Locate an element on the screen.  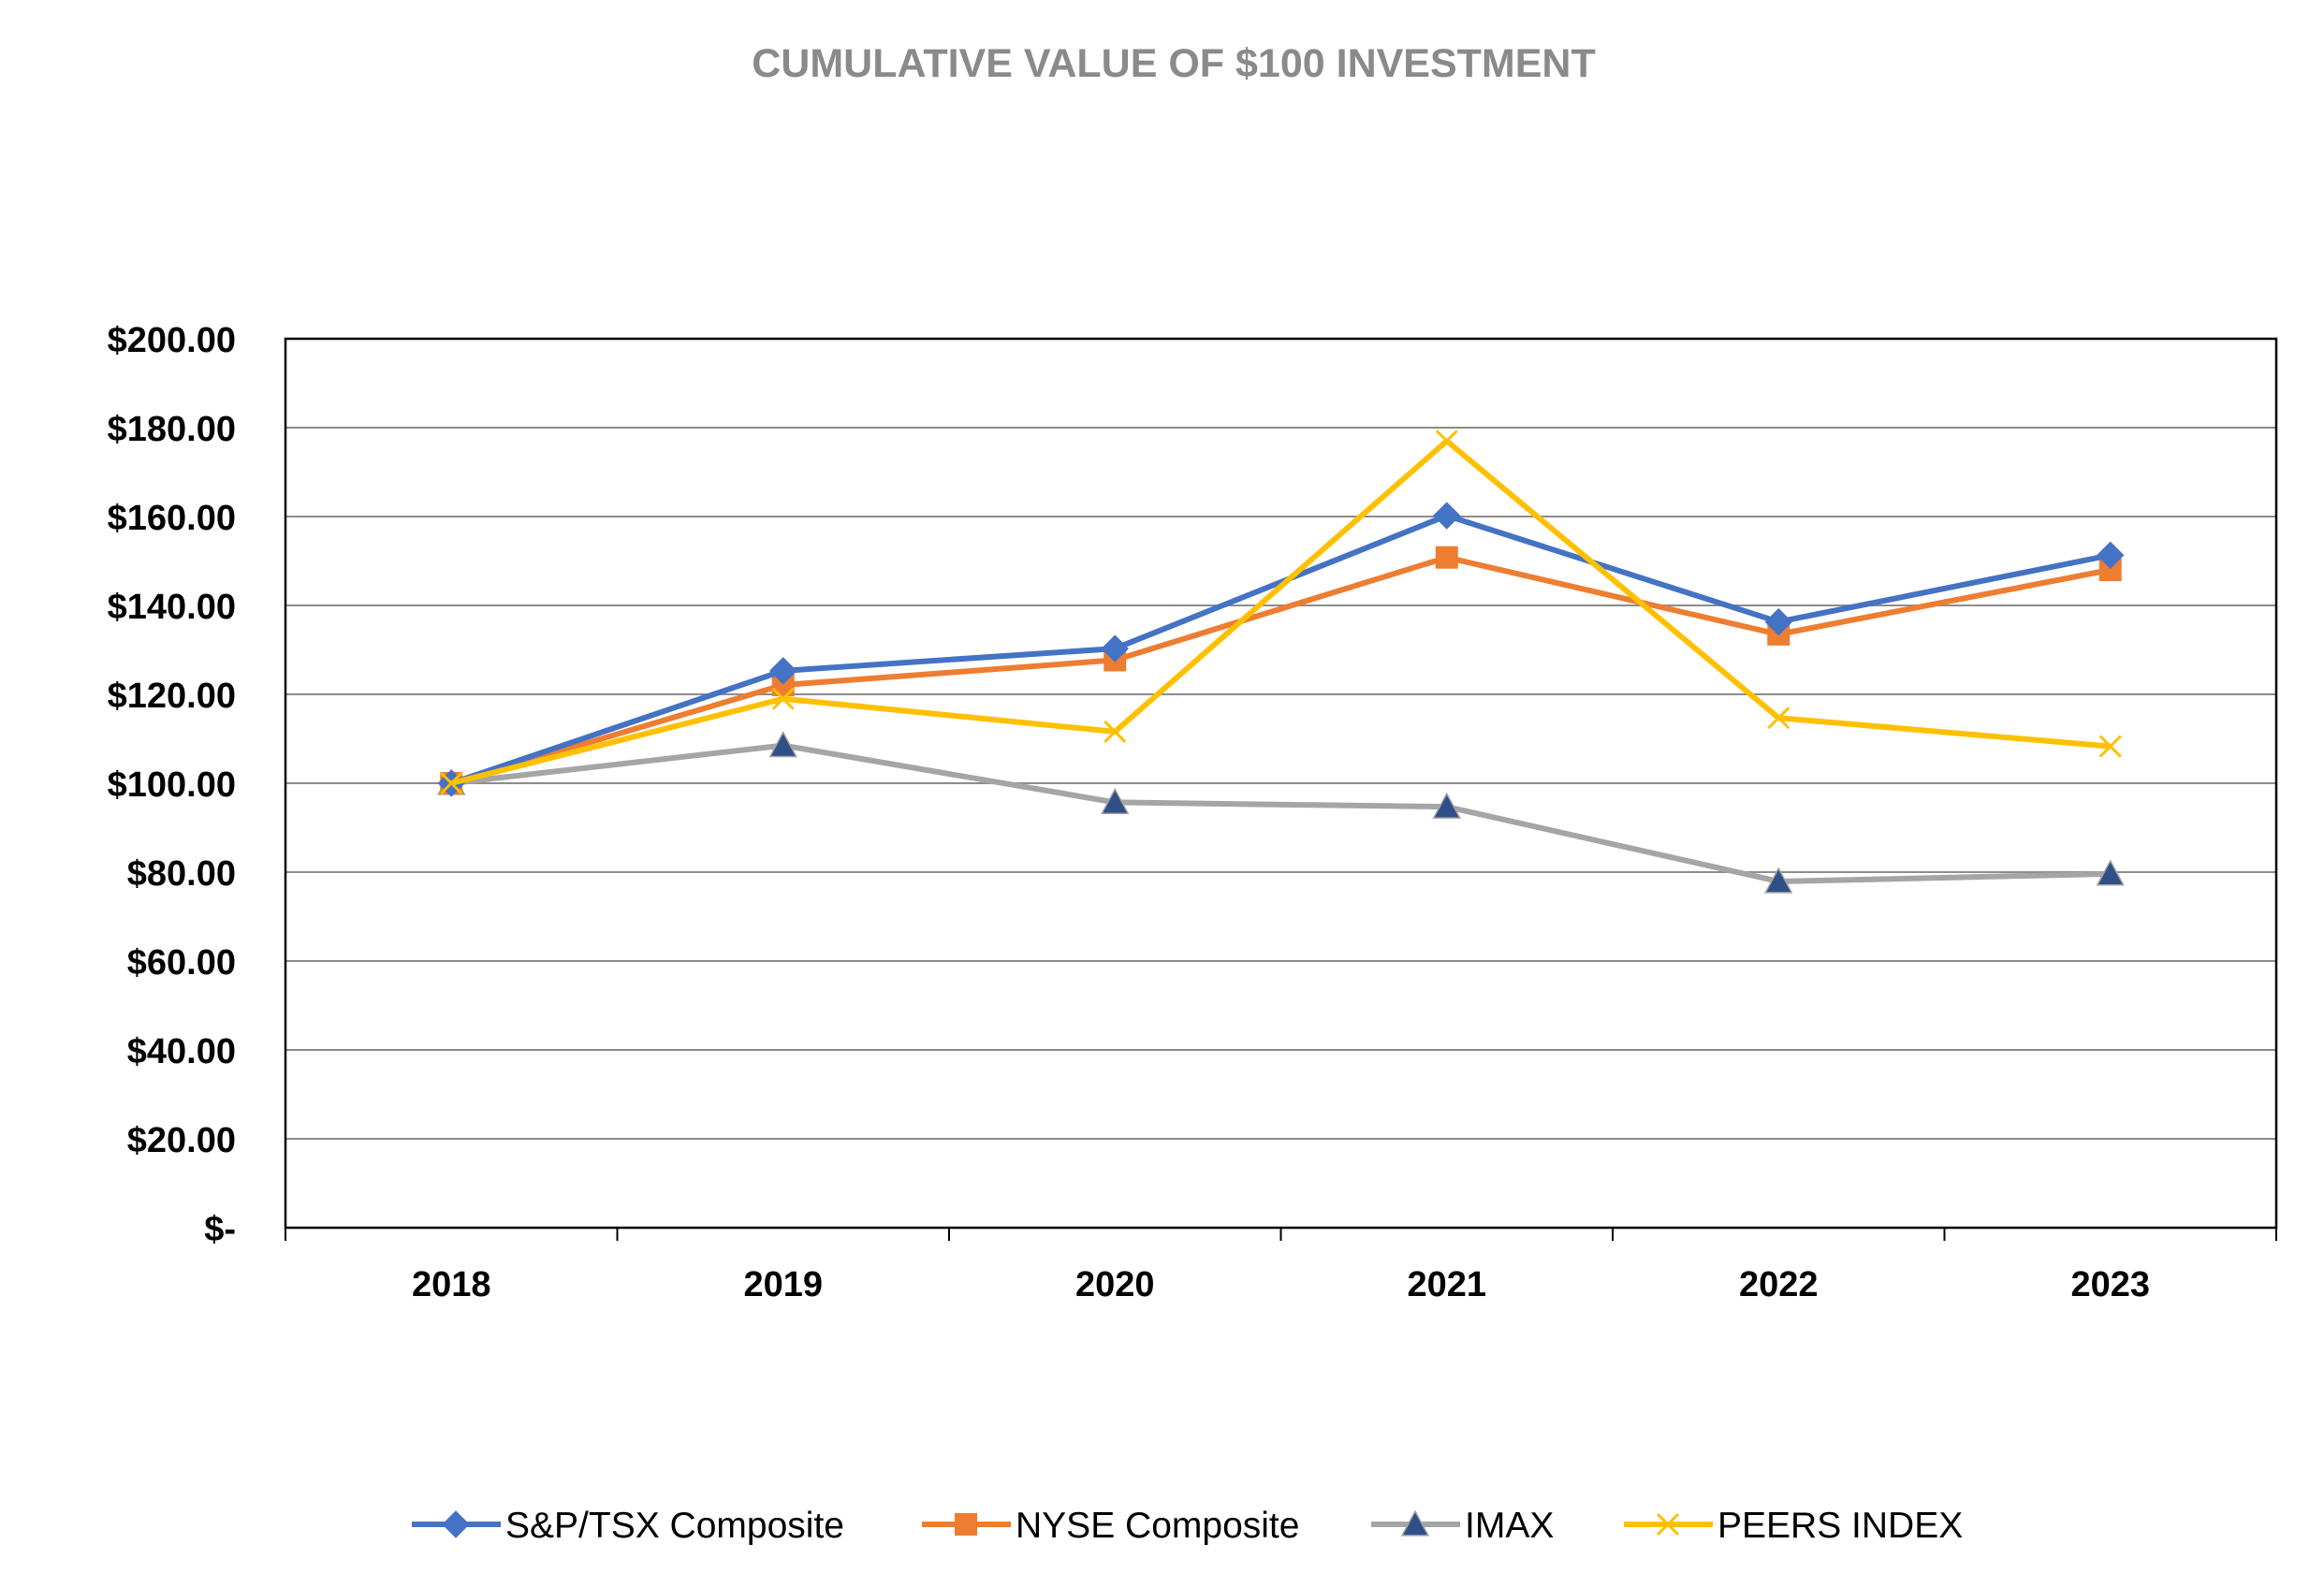
x-tick-label: 2018 is located at coordinates (451, 1284).